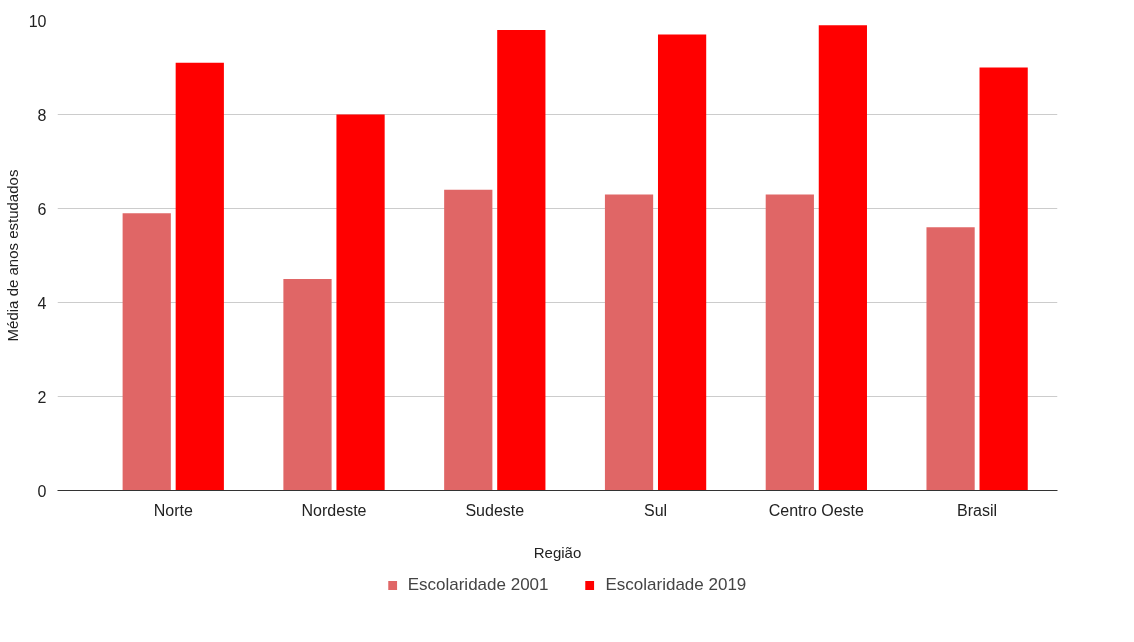 This screenshot has height=642, width=1134. I want to click on y-tick-label: 0, so click(42, 491).